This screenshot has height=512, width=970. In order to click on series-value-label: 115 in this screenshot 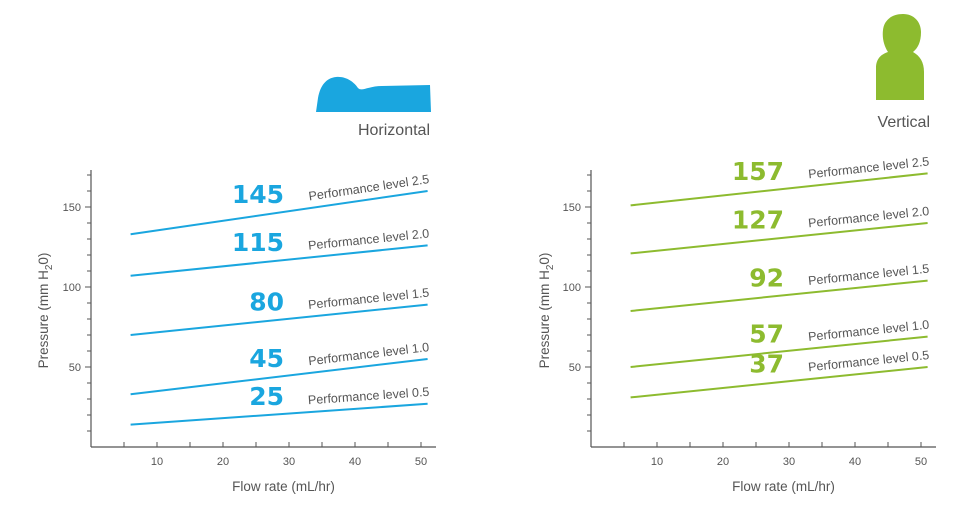, I will do `click(258, 242)`.